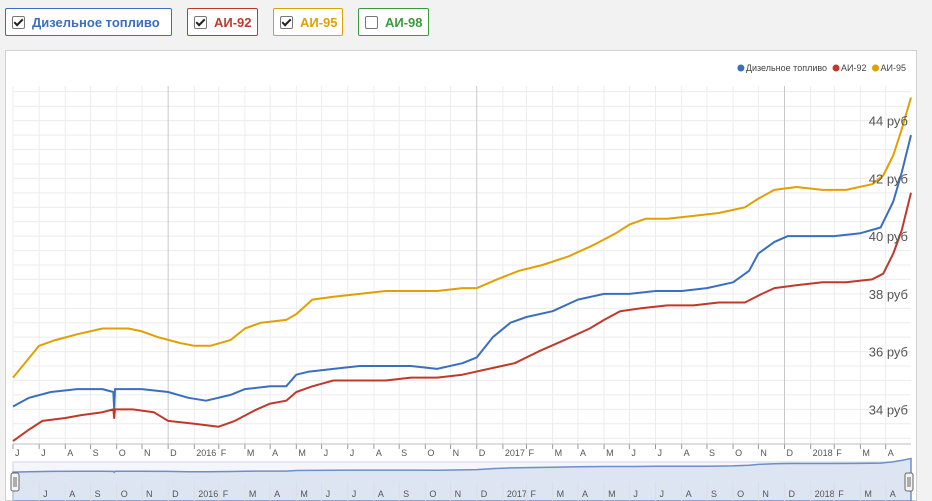 The width and height of the screenshot is (932, 501). What do you see at coordinates (515, 453) in the screenshot?
I see `x-tick-label: 2017` at bounding box center [515, 453].